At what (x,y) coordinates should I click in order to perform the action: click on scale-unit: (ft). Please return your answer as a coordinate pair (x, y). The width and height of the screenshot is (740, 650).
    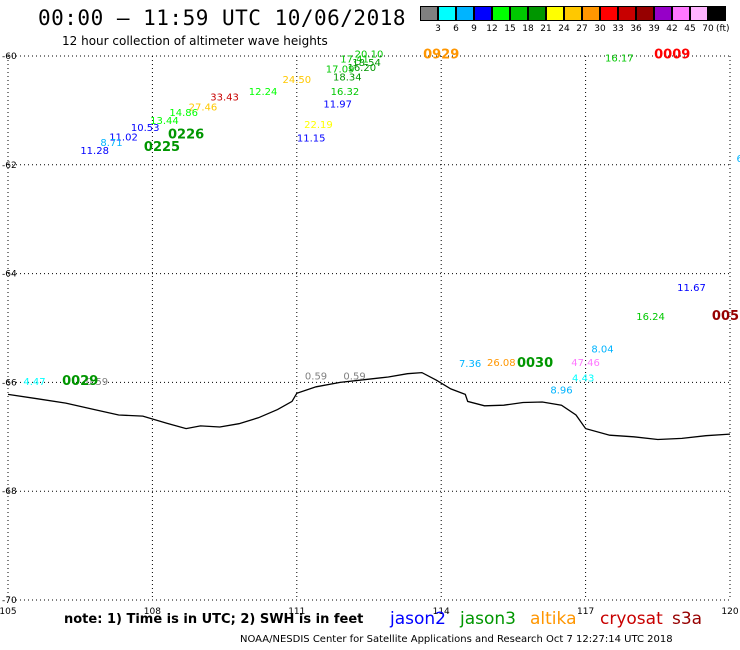
    Looking at the image, I should click on (723, 29).